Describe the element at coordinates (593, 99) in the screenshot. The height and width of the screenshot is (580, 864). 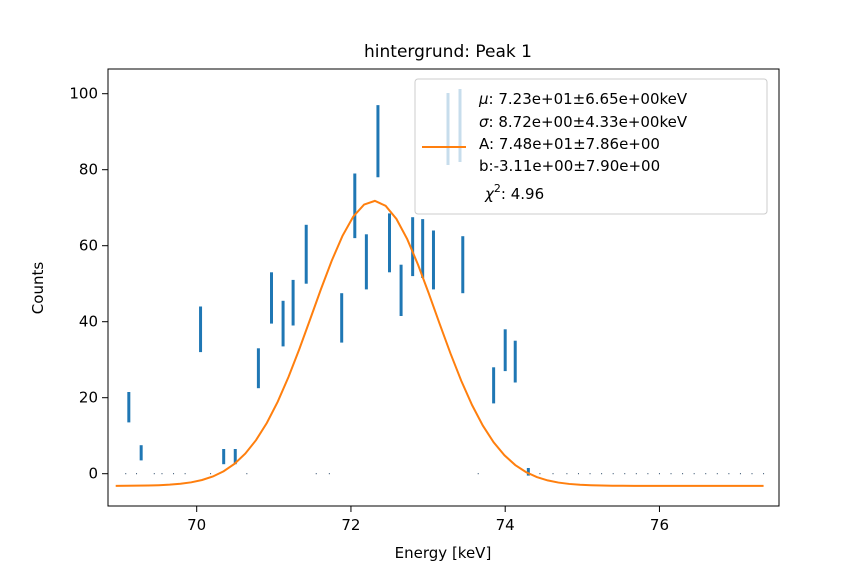
I see `legend-mu-value: 7.23e+01±6.65e+00keV` at that location.